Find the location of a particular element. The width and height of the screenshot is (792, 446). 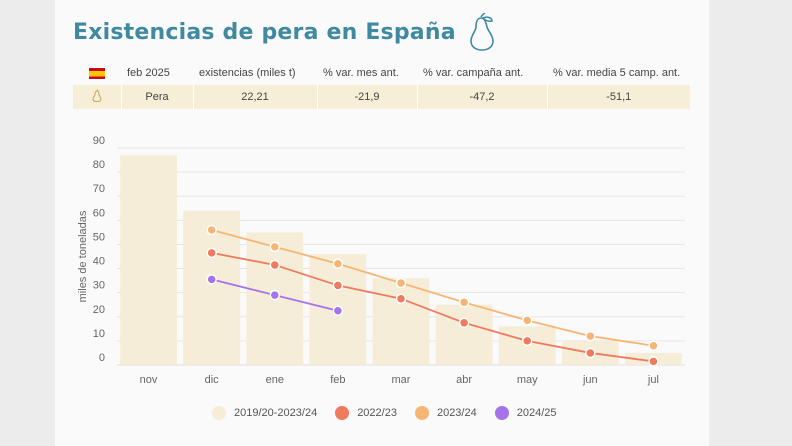

y-tick-label: 40 is located at coordinates (99, 262).